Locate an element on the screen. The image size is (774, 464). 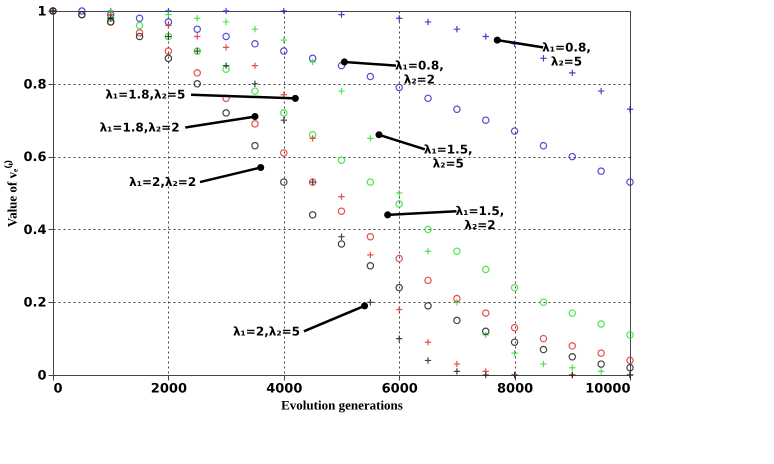
annotation: λ₁=1.5, λ₂=5 is located at coordinates (448, 156).